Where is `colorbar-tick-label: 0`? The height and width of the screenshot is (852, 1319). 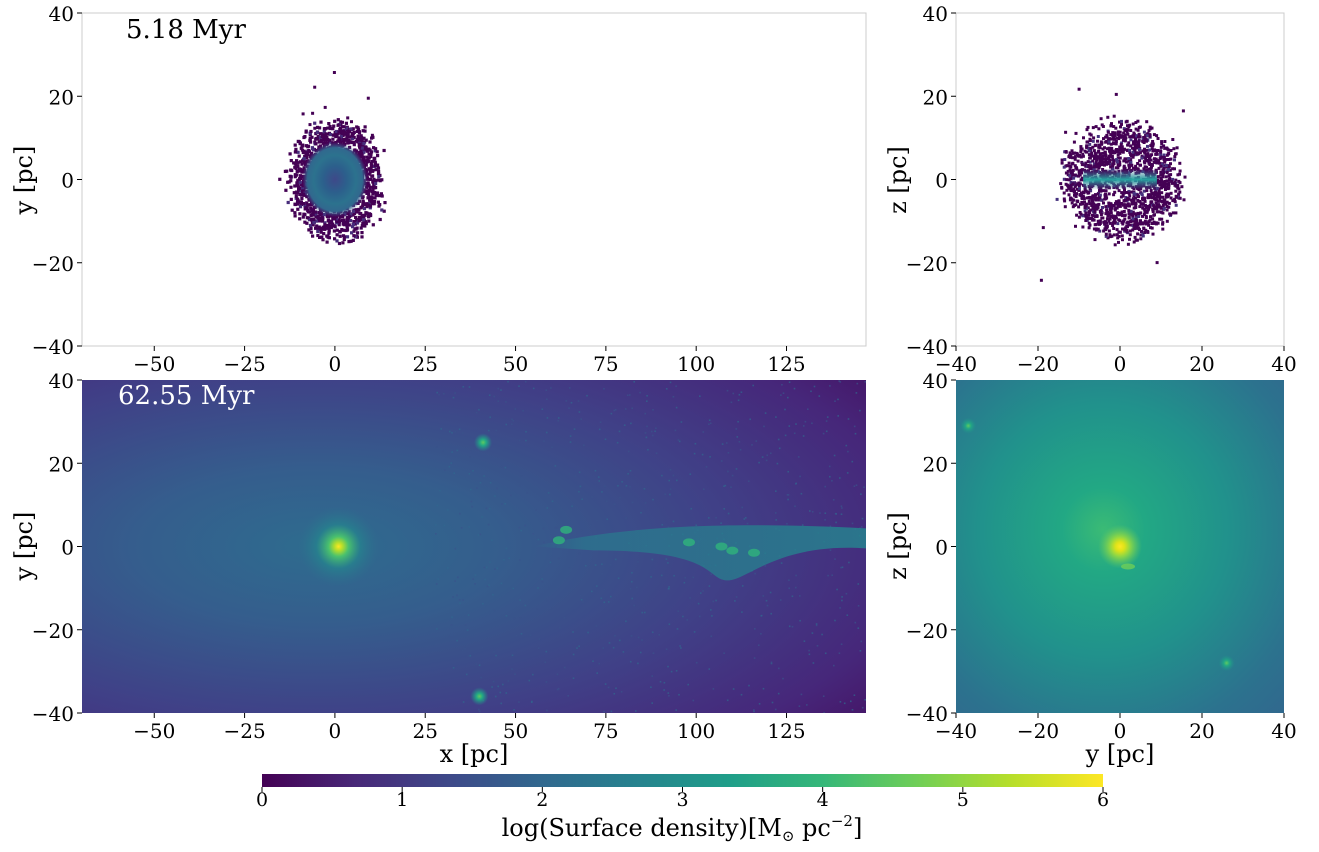 colorbar-tick-label: 0 is located at coordinates (262, 800).